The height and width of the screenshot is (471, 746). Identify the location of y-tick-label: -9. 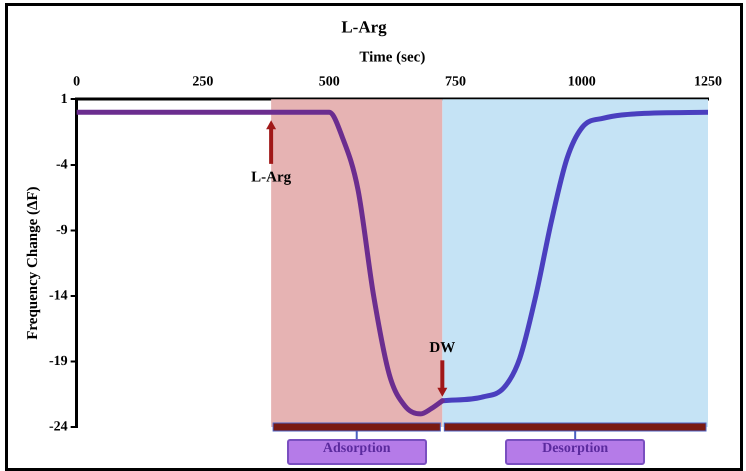
(62, 230).